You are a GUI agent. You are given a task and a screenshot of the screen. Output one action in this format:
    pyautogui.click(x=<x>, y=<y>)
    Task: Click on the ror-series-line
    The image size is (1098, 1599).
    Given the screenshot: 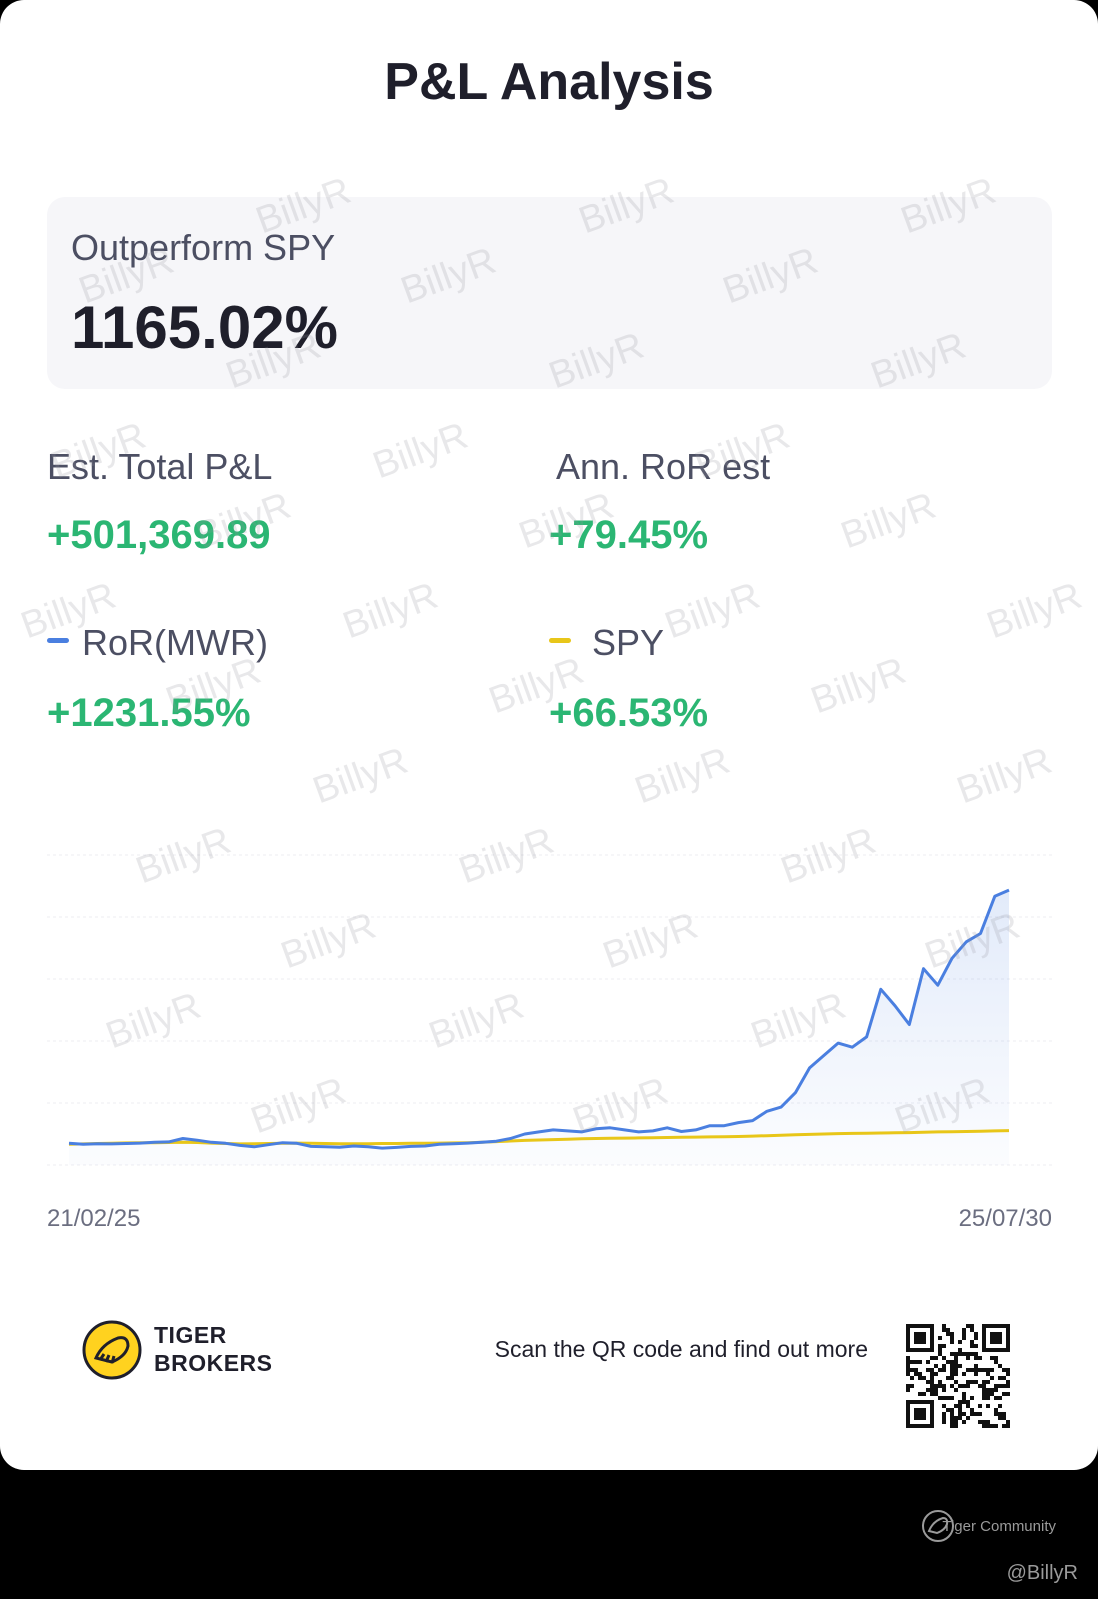 What is the action you would take?
    pyautogui.click(x=539, y=1019)
    